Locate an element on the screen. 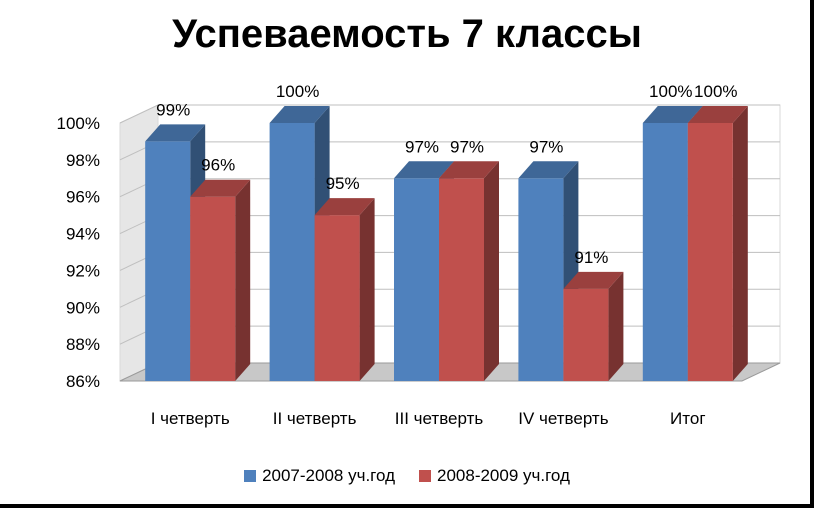 The image size is (814, 508). x-tick-label: IV четверть is located at coordinates (563, 418).